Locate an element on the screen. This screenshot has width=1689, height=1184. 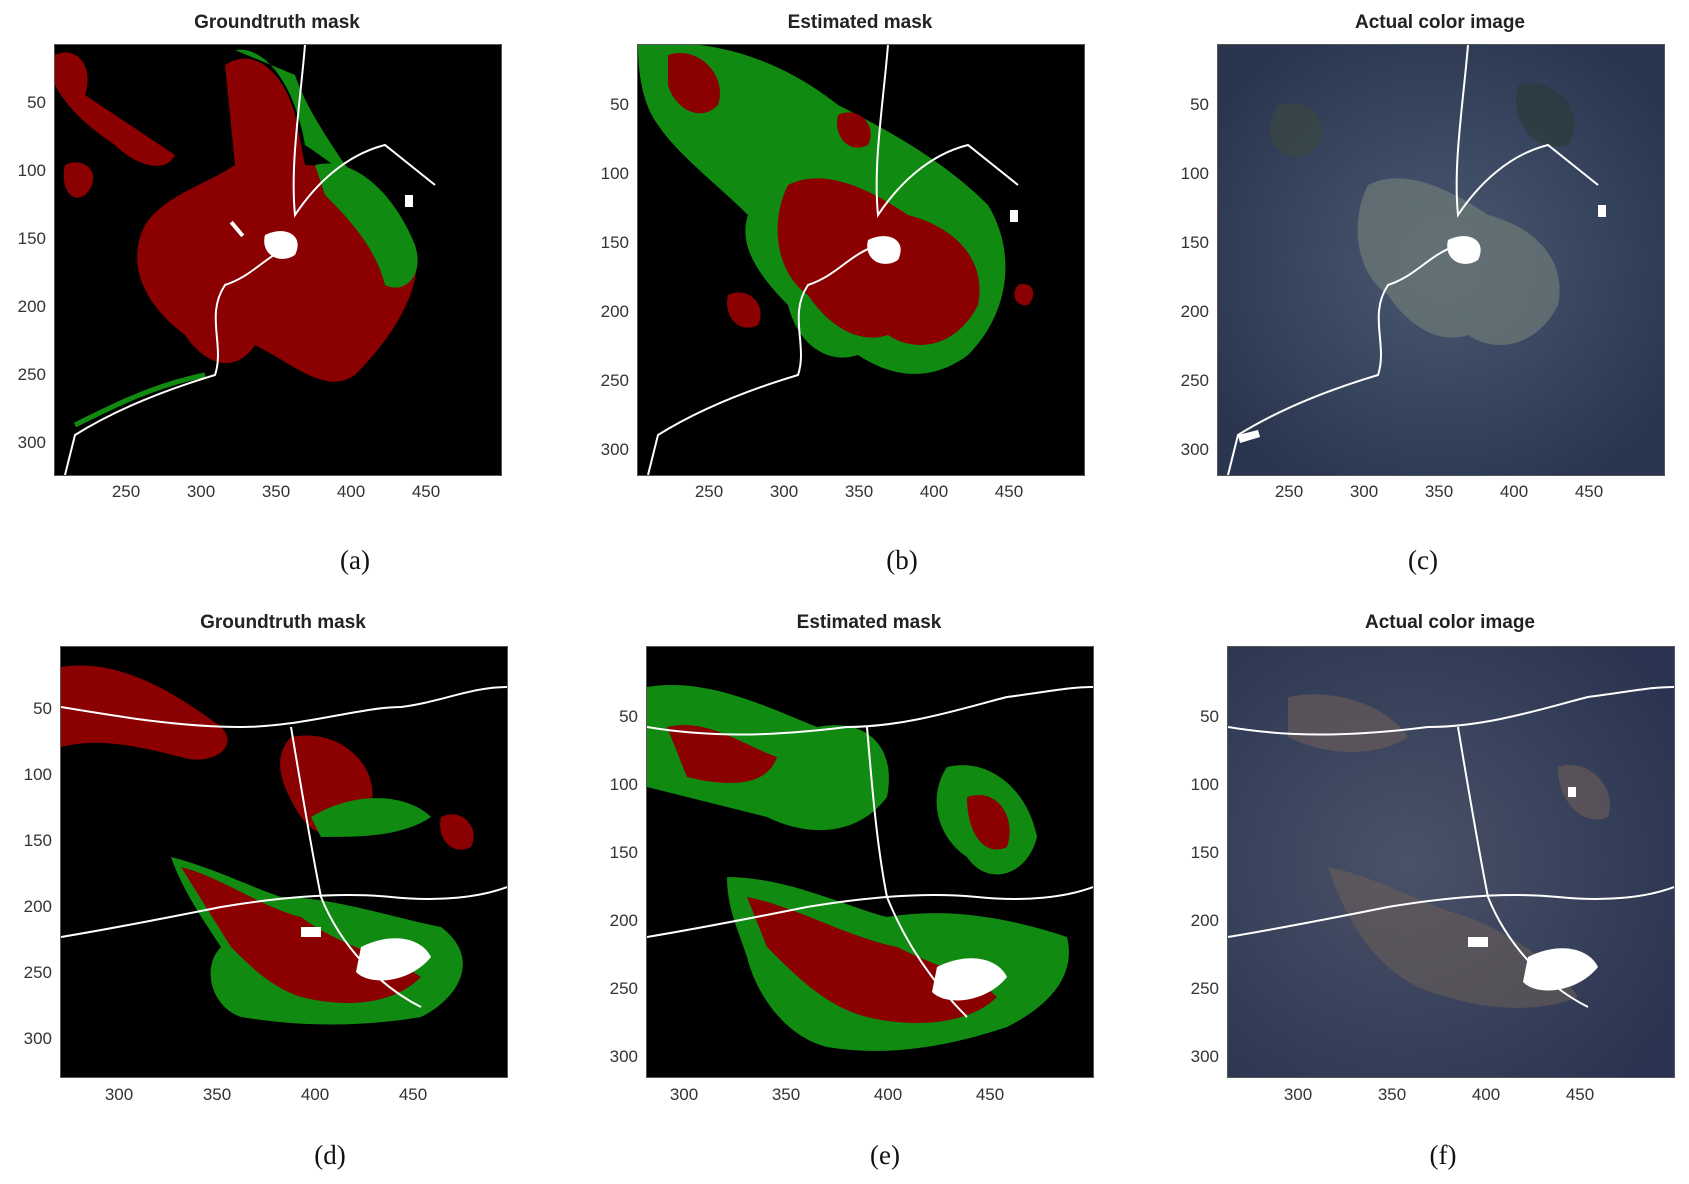
panel-caption: (a) is located at coordinates (355, 560).